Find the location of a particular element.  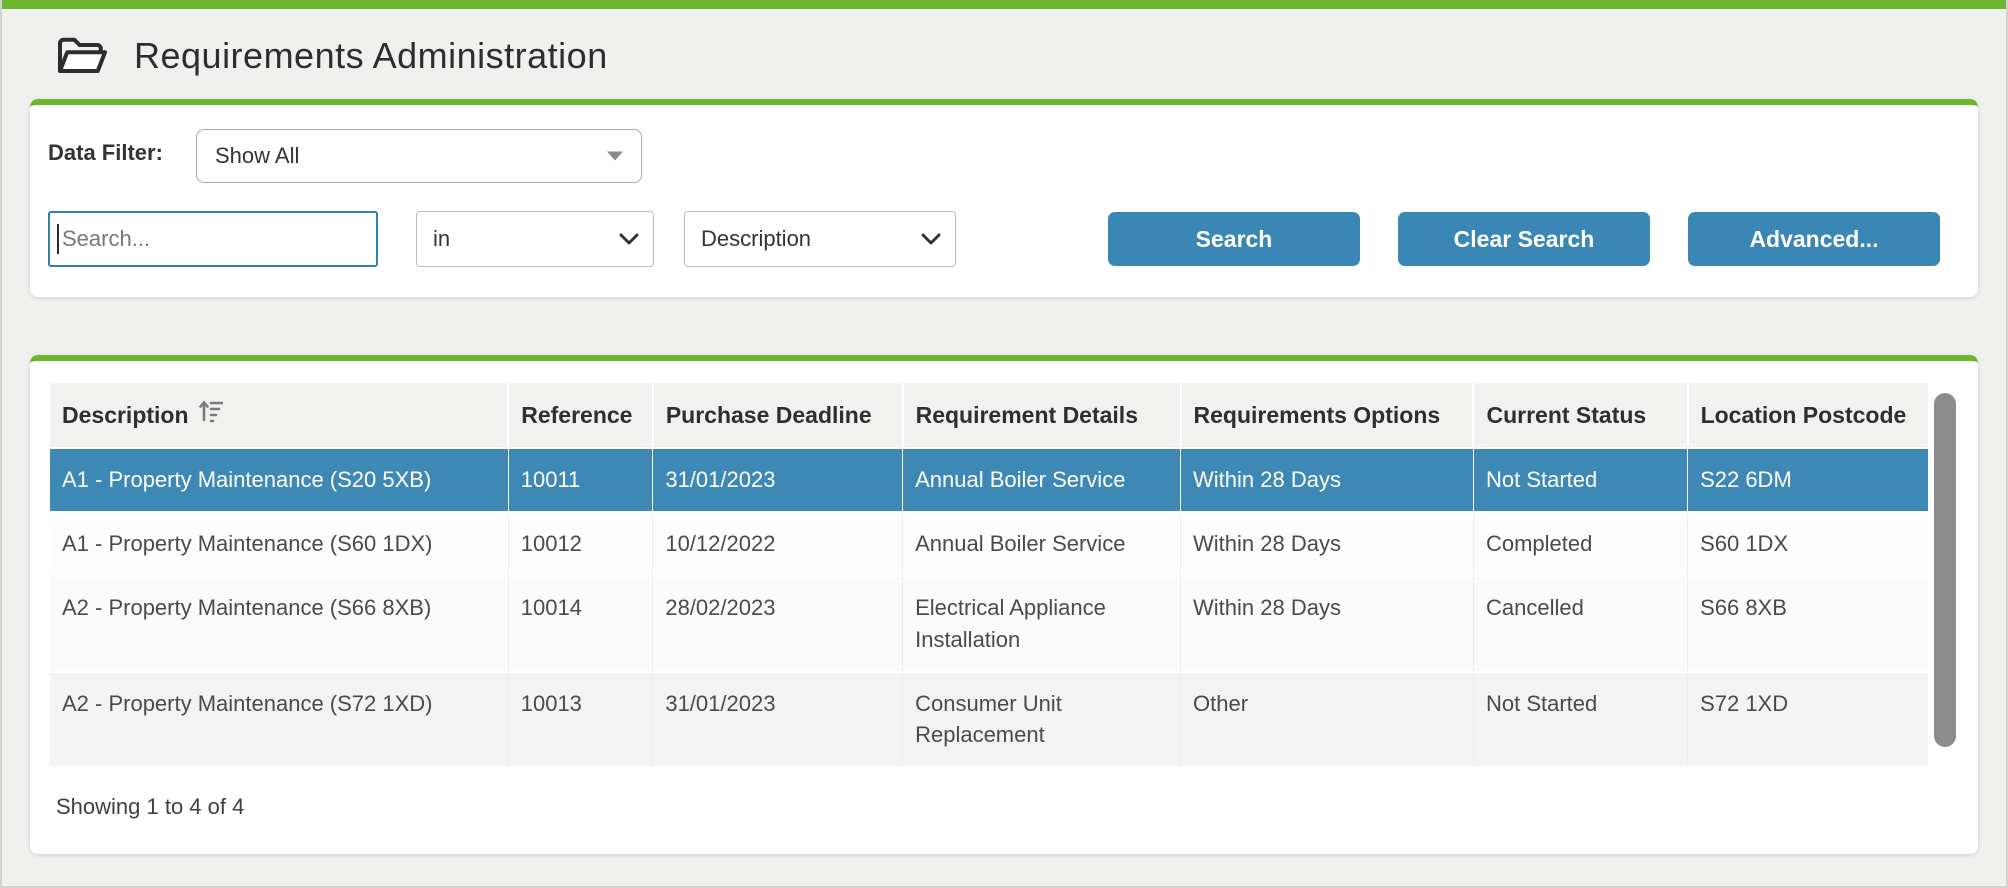

vertical-scrollbar-thumb is located at coordinates (1945, 570).